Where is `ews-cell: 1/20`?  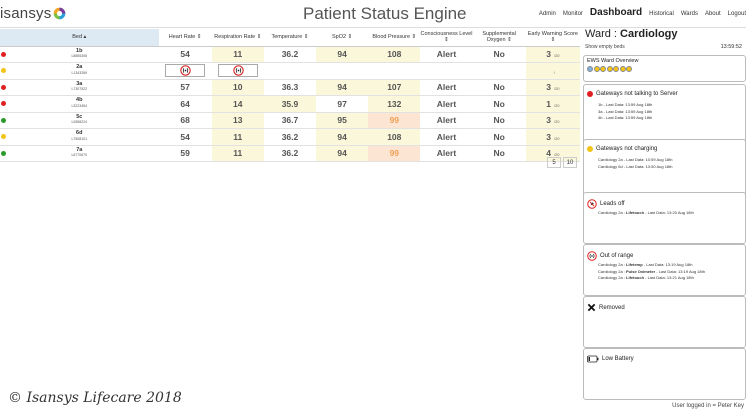 ews-cell: 1/20 is located at coordinates (552, 104).